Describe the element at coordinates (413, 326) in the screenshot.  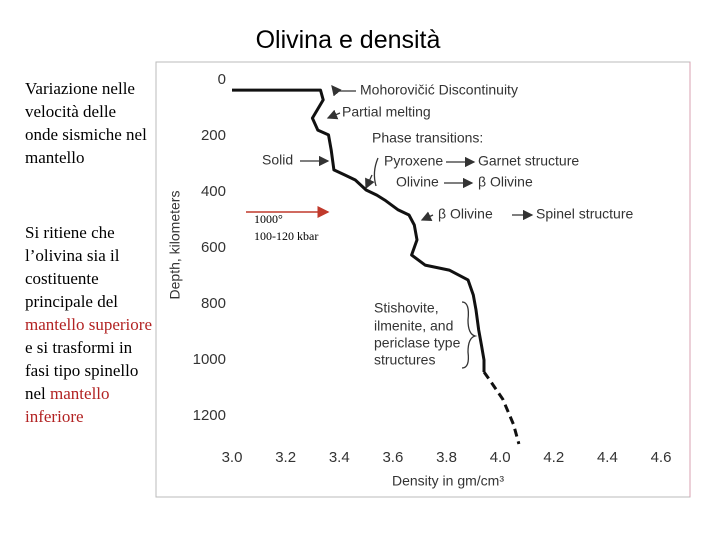
I see `annotation: ilmenite, and` at that location.